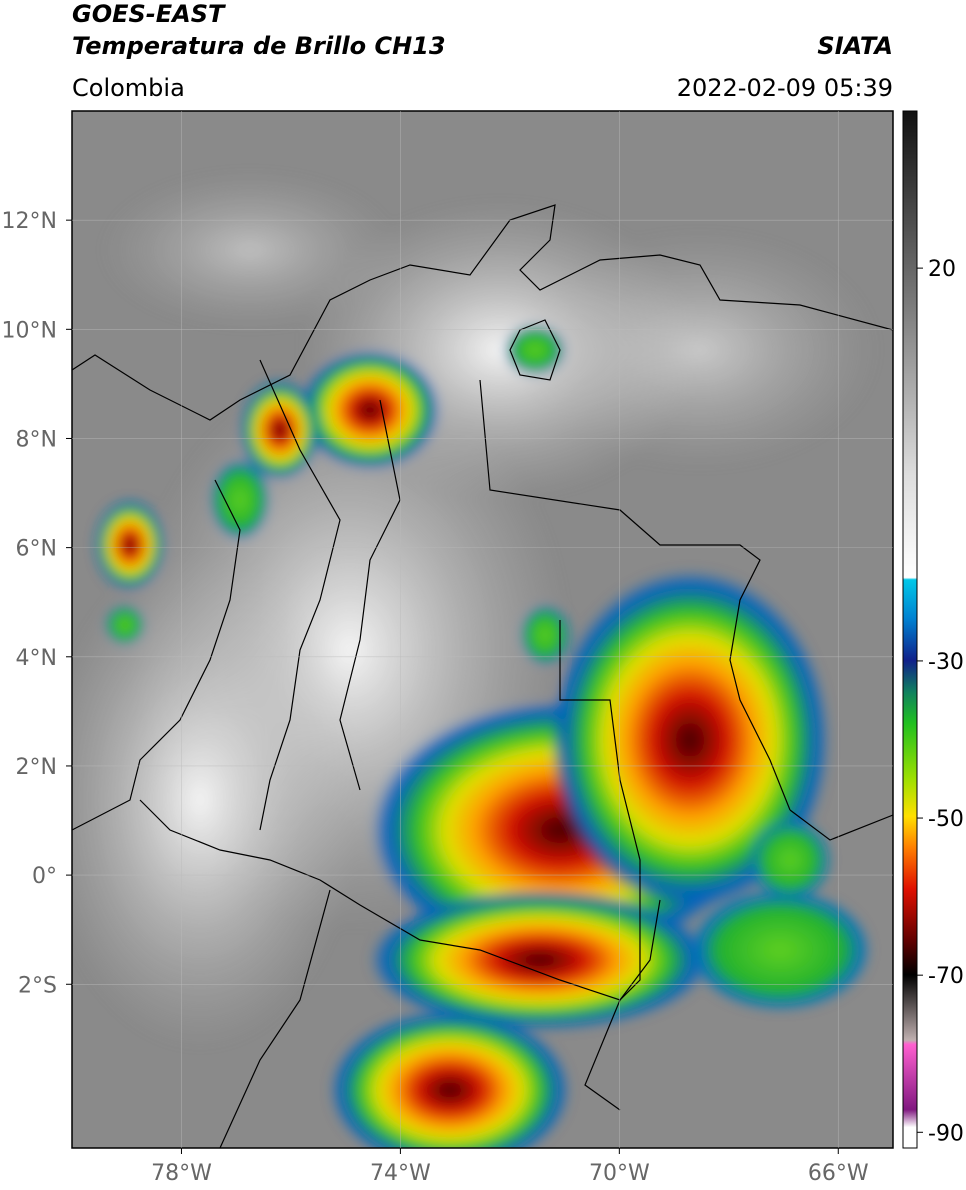  I want to click on y-tick-label: 2°S, so click(37, 985).